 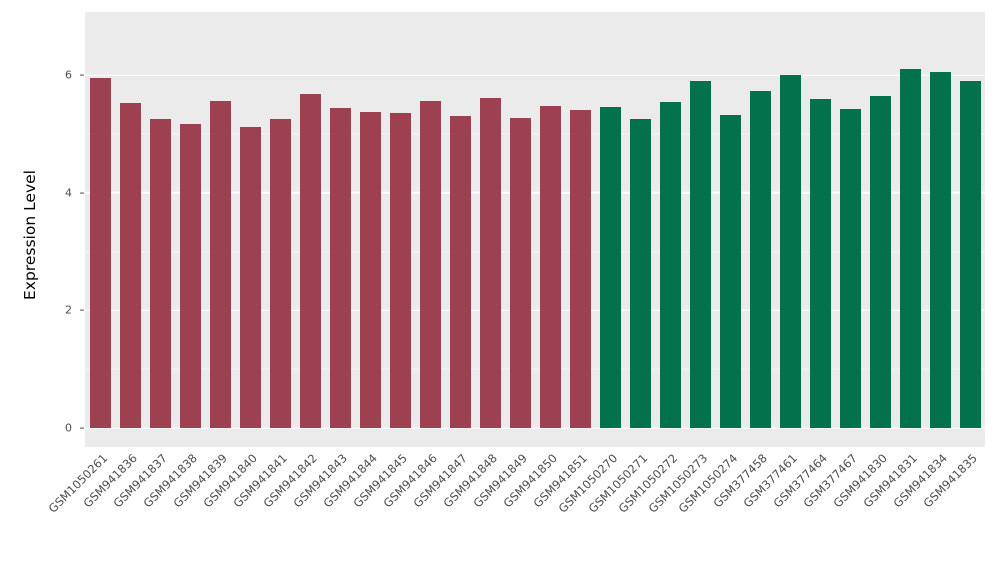 What do you see at coordinates (310, 261) in the screenshot?
I see `bar-GSM941842` at bounding box center [310, 261].